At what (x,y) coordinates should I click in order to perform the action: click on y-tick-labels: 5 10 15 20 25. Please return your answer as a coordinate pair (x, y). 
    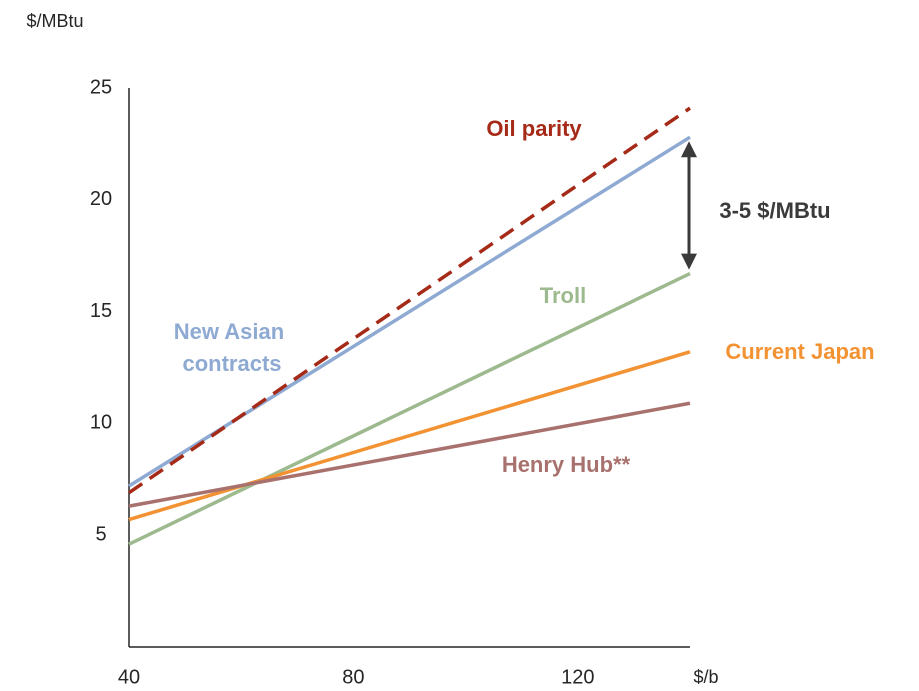
    Looking at the image, I should click on (101, 310).